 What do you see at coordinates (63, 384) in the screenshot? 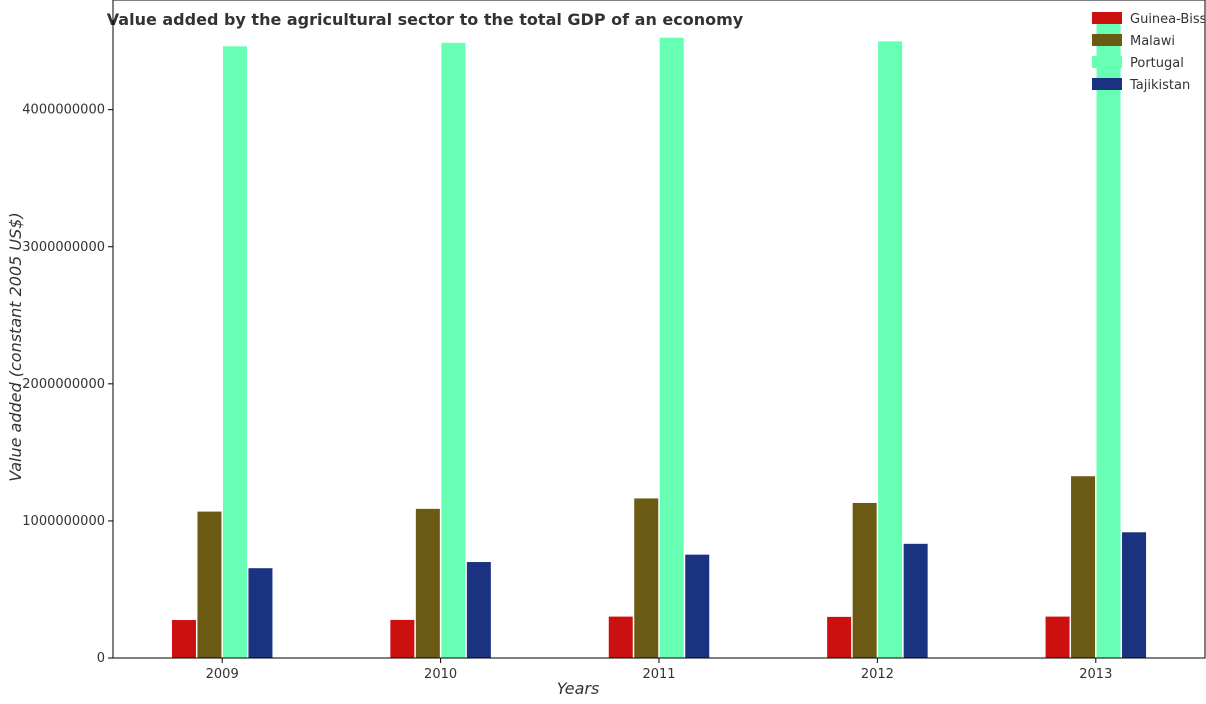
I see `y-tick-label: 2000000000` at bounding box center [63, 384].